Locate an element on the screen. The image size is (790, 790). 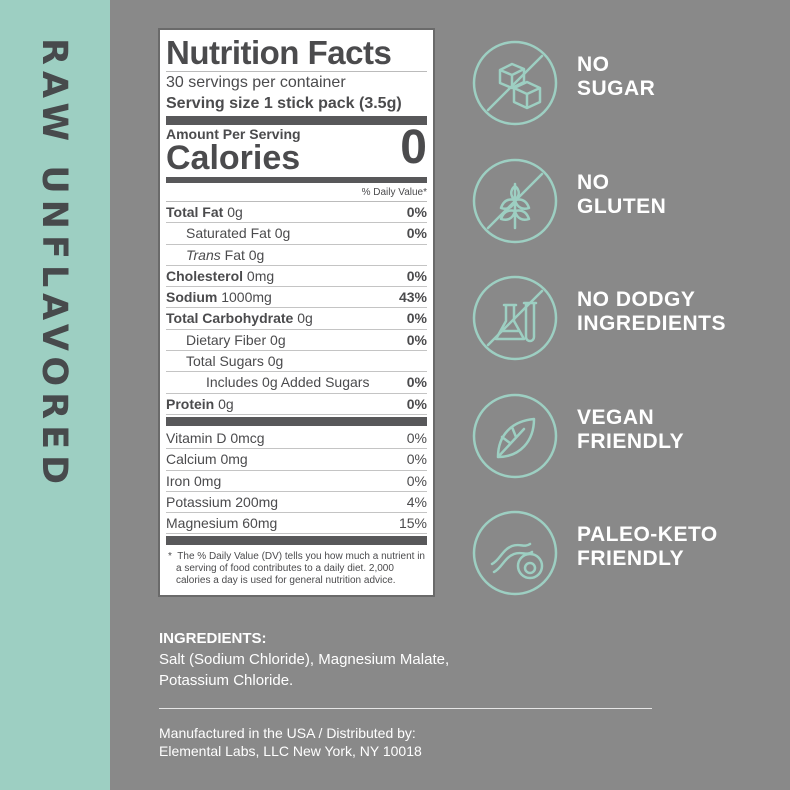
nutrient-label: Saturated Fat is located at coordinates (228, 233).